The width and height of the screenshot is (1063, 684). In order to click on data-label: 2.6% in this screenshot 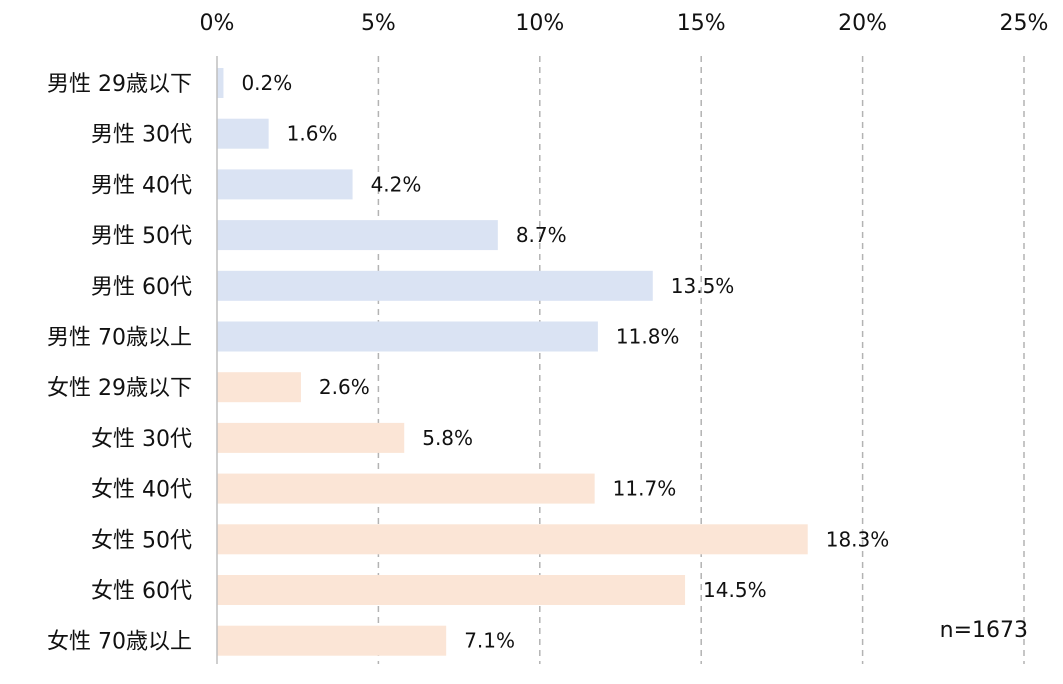, I will do `click(344, 387)`.